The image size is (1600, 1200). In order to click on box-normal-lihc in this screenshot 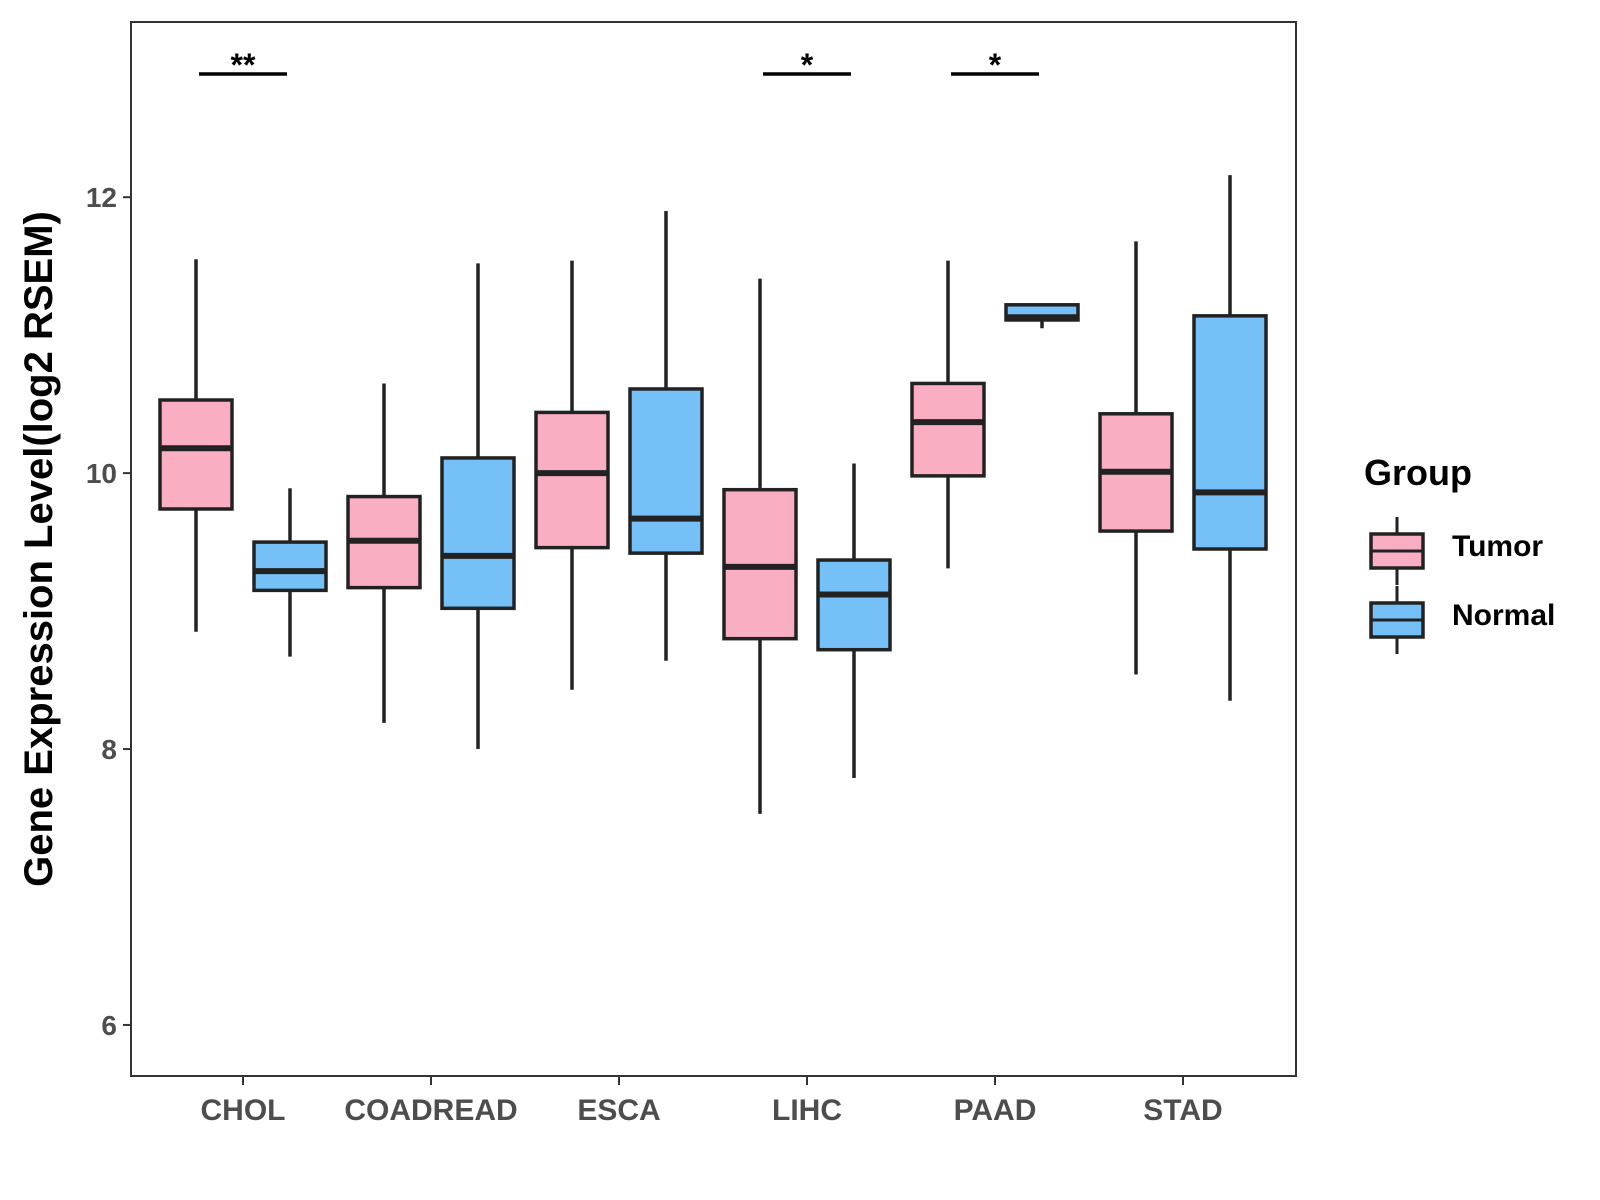, I will do `click(854, 621)`.